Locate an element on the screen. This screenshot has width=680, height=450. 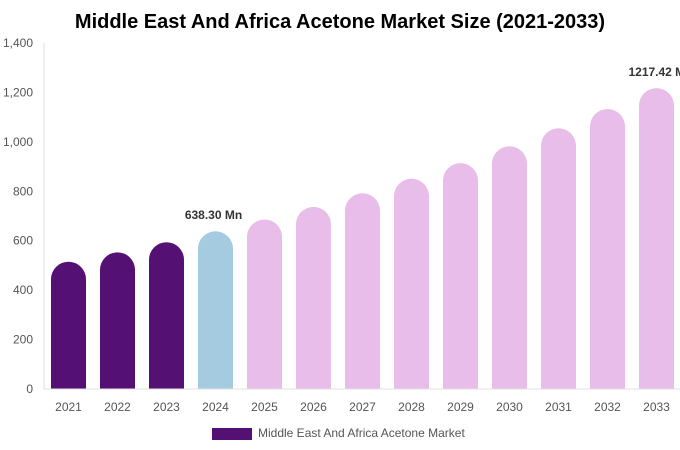
x-tick-label: 2027 is located at coordinates (362, 407).